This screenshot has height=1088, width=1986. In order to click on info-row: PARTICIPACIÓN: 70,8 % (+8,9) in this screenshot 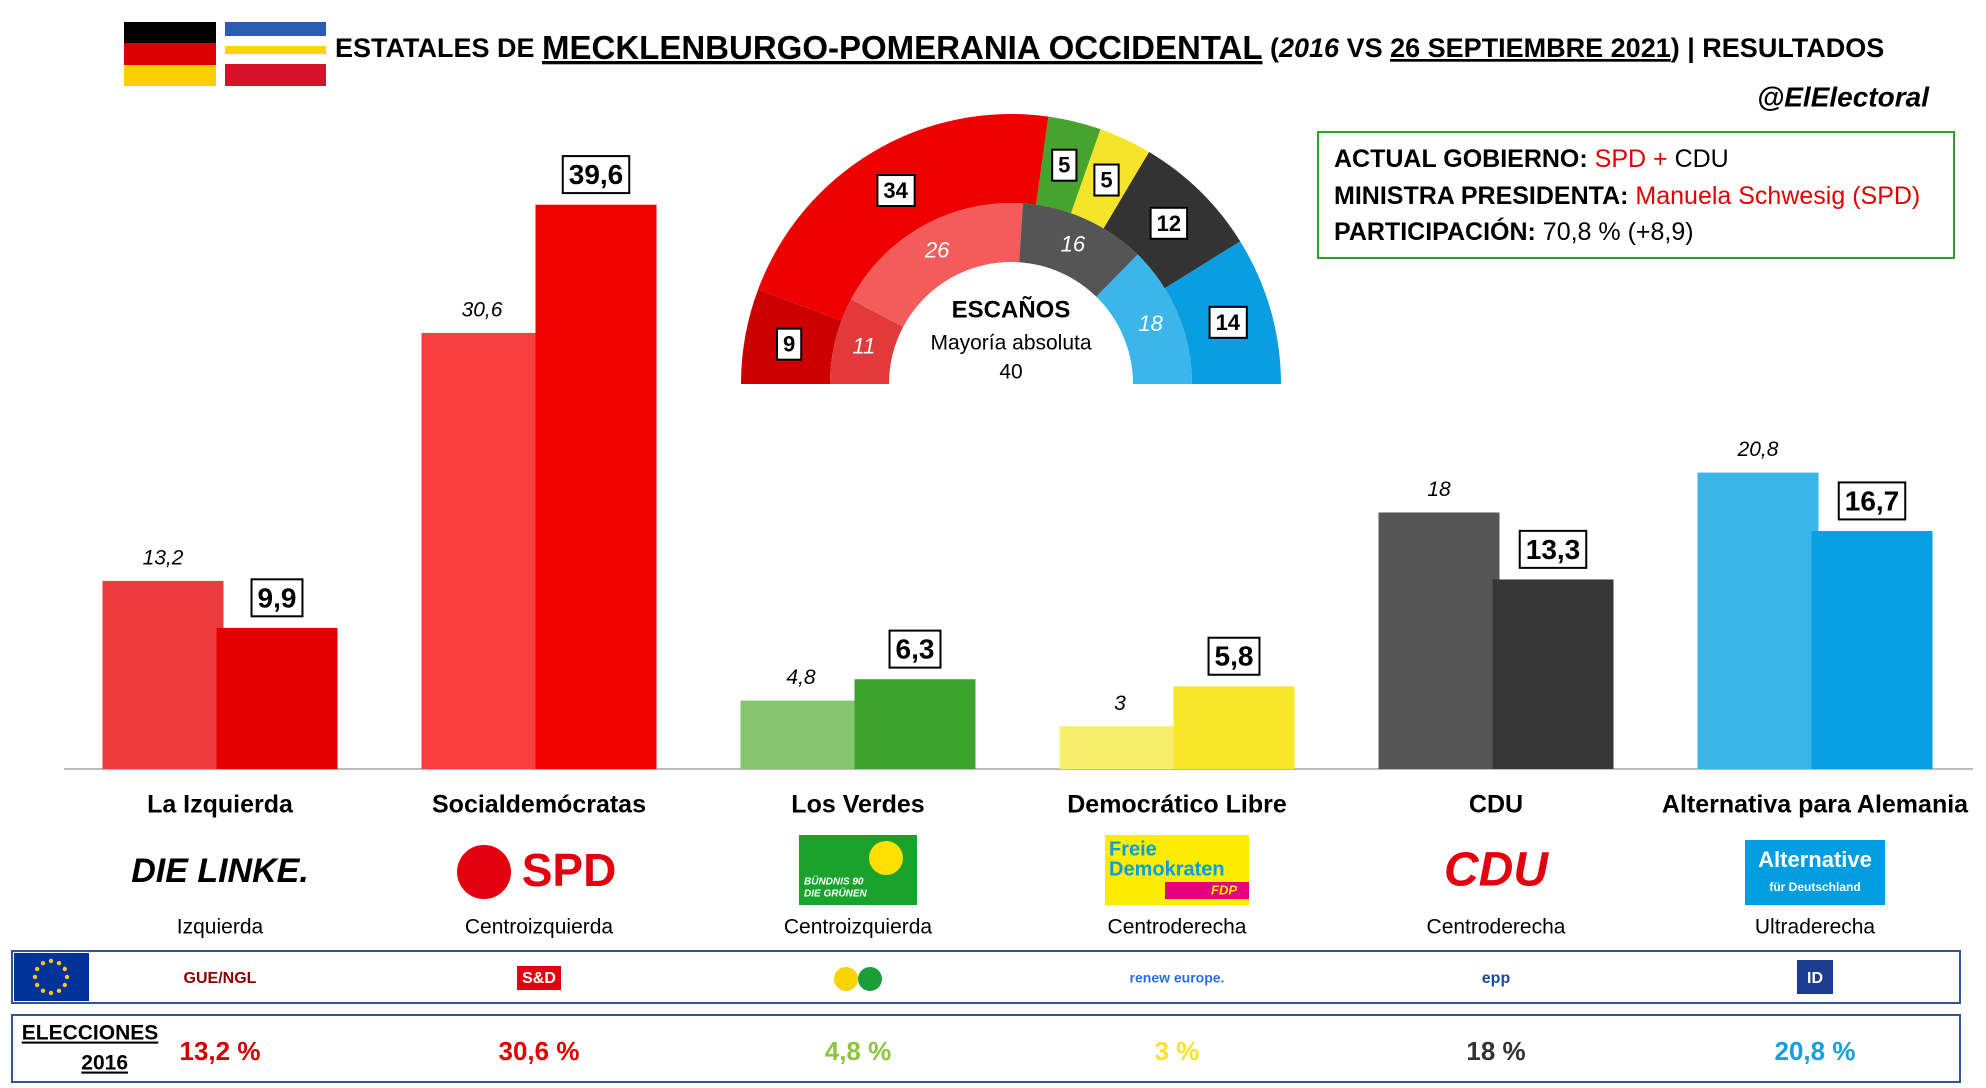, I will do `click(1514, 231)`.